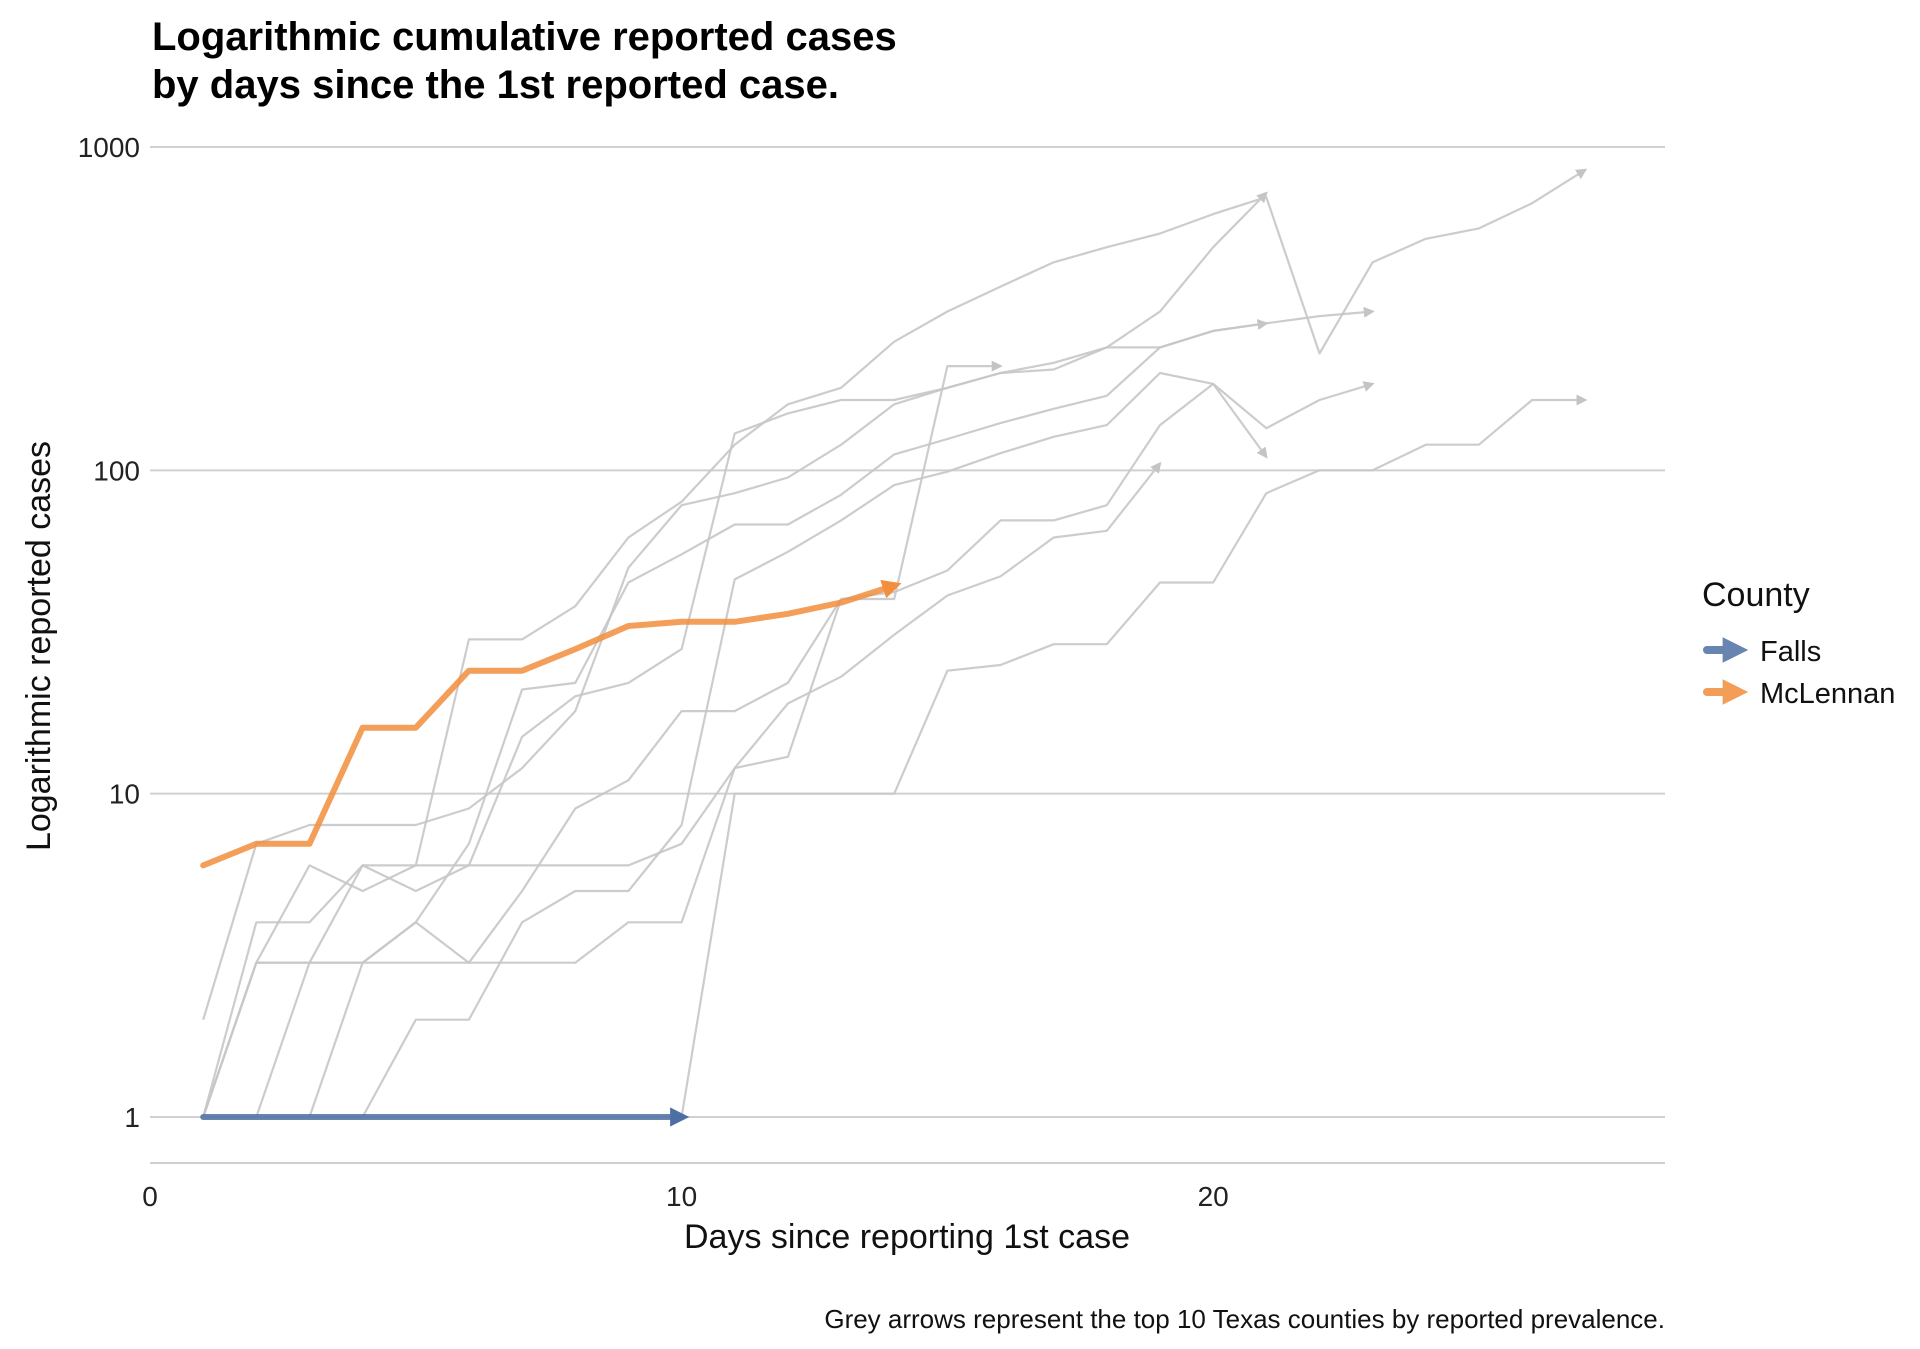 The height and width of the screenshot is (1349, 1920). Describe the element at coordinates (495, 85) in the screenshot. I see `chart-title-line-2: by days since the 1st reported case.` at that location.